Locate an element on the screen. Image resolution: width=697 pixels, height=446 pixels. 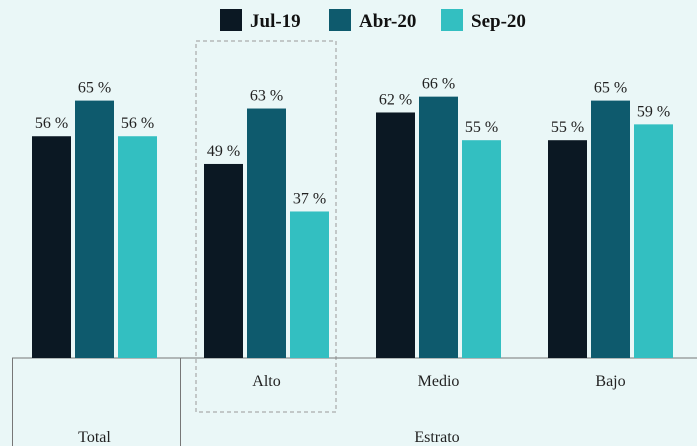
value-label: 37 % is located at coordinates (309, 198).